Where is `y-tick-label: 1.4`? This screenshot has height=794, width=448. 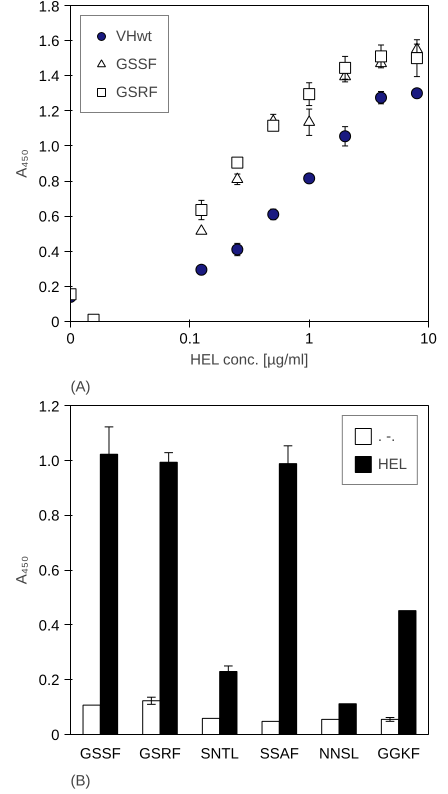 y-tick-label: 1.4 is located at coordinates (49, 77).